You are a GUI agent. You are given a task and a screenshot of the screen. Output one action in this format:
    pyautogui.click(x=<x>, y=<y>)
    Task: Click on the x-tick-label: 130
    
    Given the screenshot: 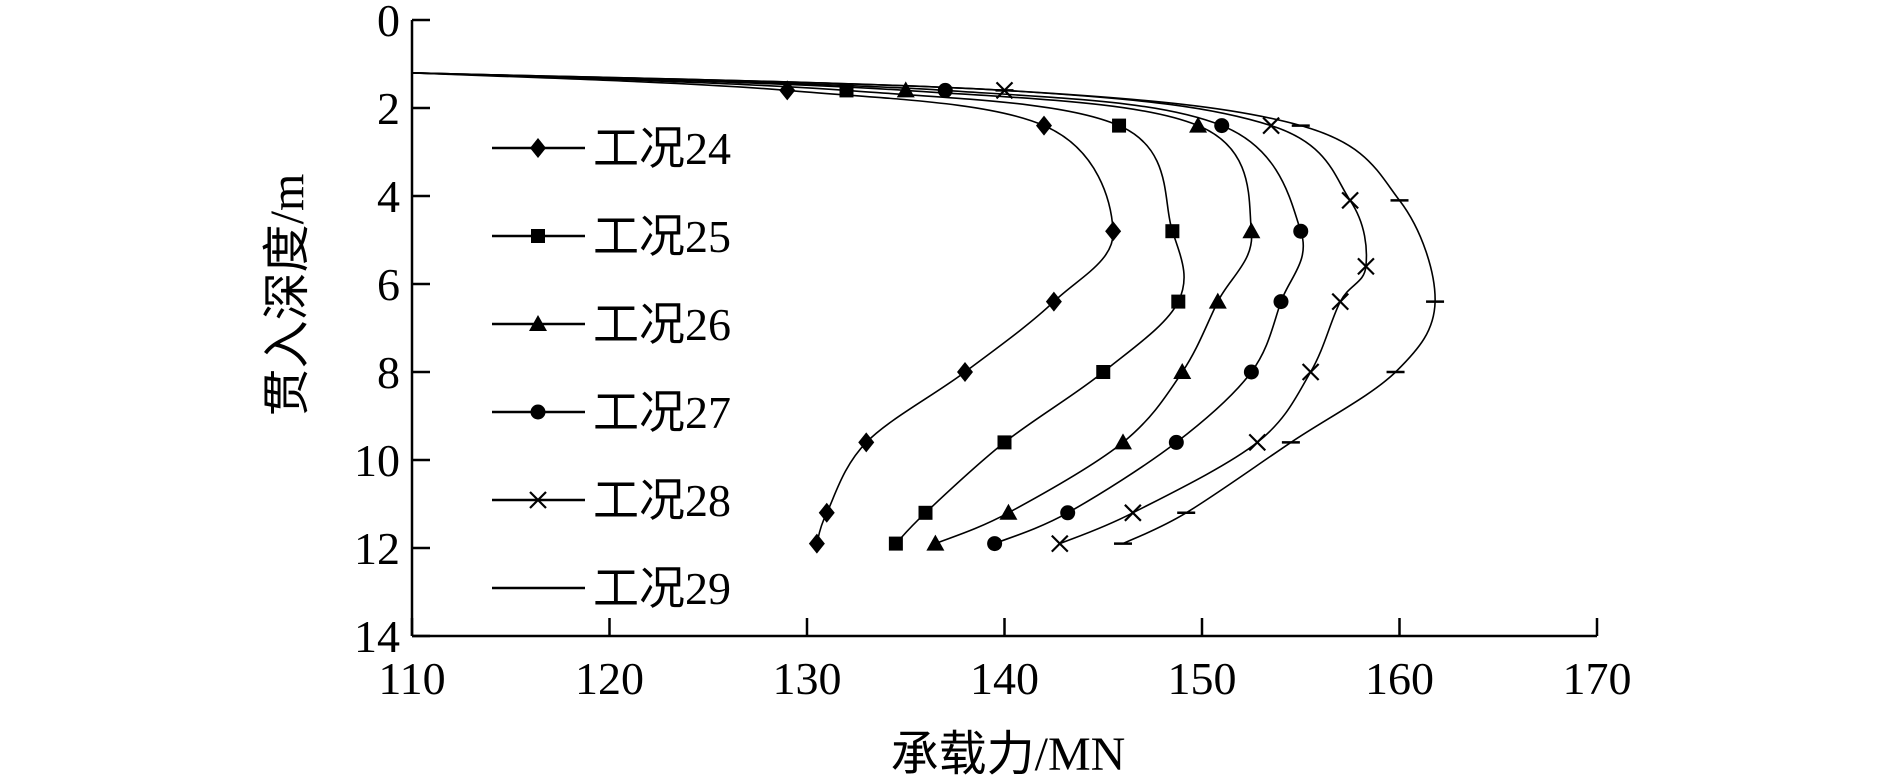 What is the action you would take?
    pyautogui.click(x=807, y=678)
    